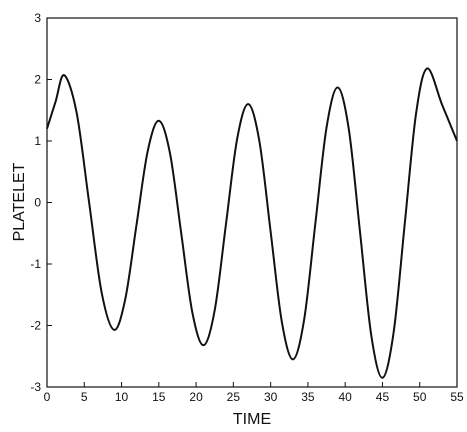  I want to click on x-tick-label: 55, so click(457, 397).